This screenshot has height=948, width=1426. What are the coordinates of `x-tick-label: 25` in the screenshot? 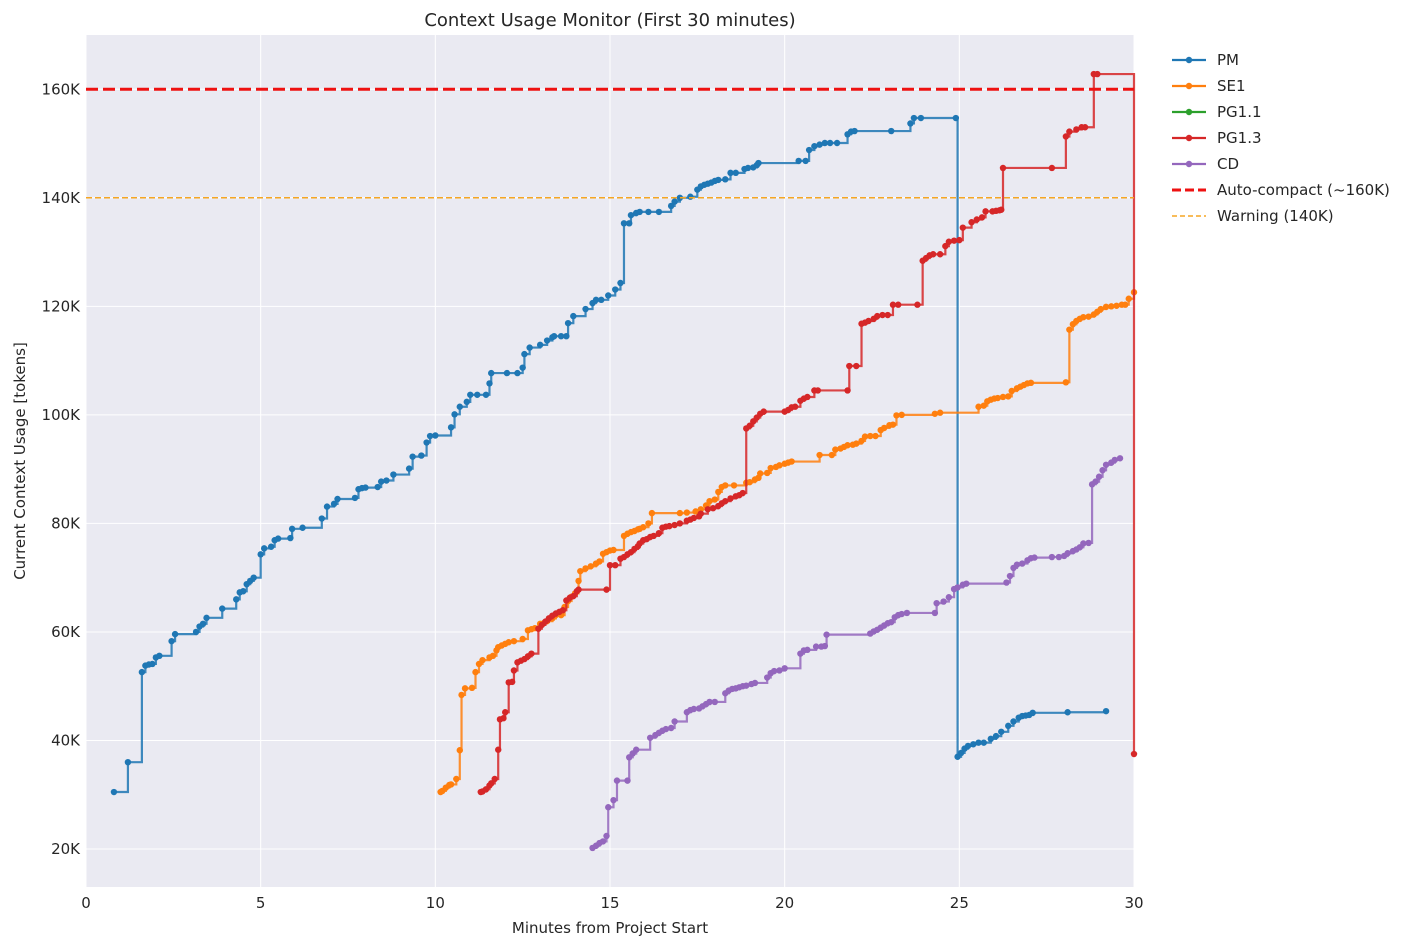 It's located at (959, 903).